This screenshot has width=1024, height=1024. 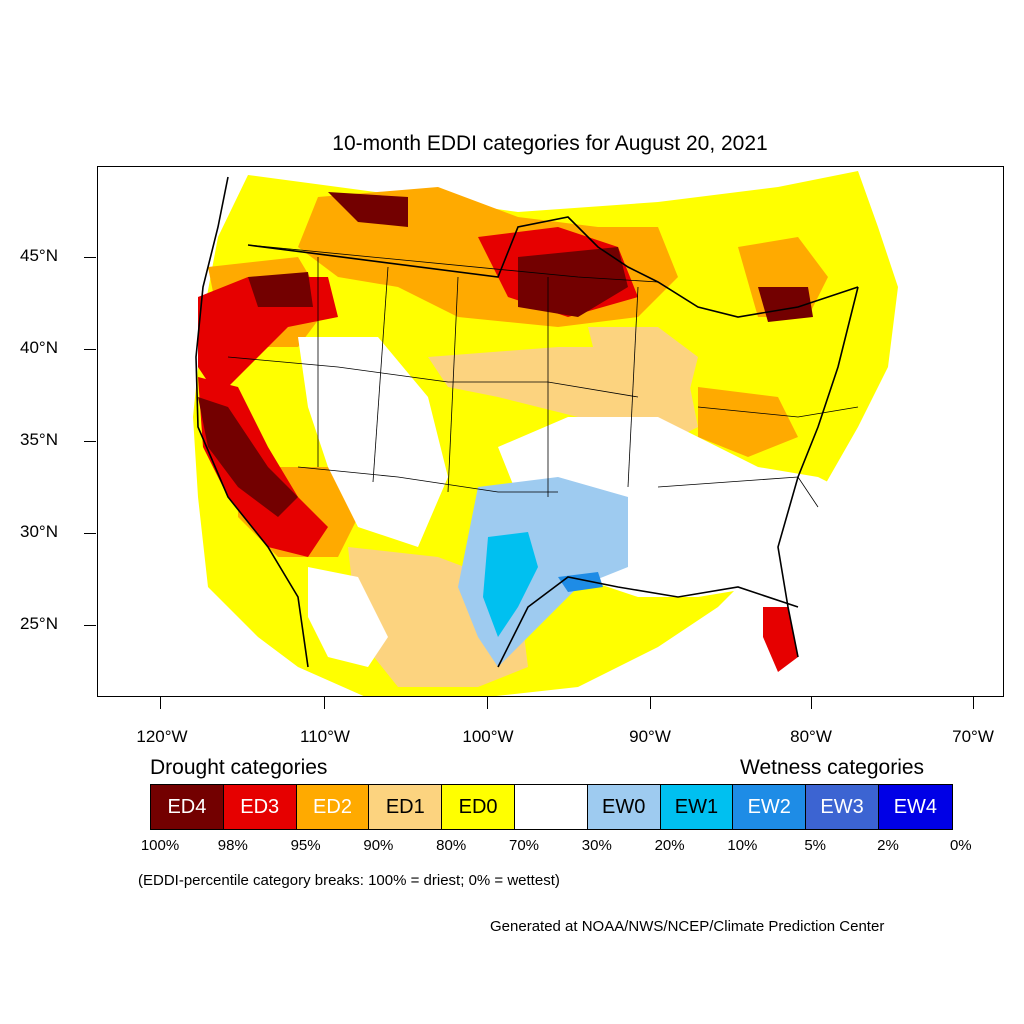 I want to click on zone-ed4-montana, so click(x=368, y=209).